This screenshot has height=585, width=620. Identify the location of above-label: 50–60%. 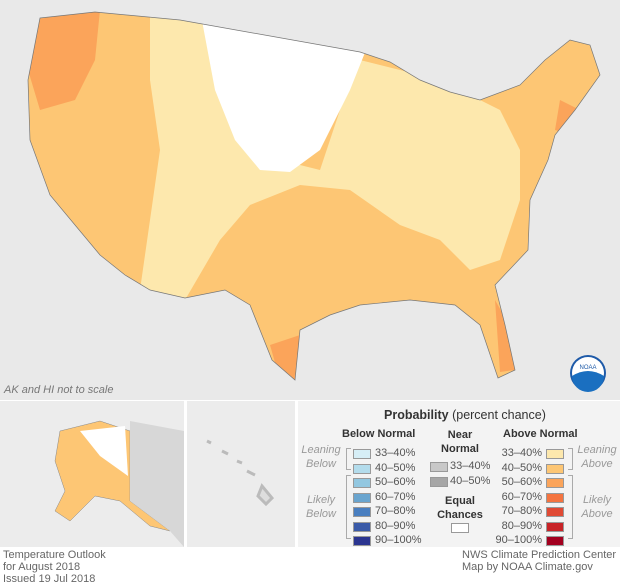
(521, 482).